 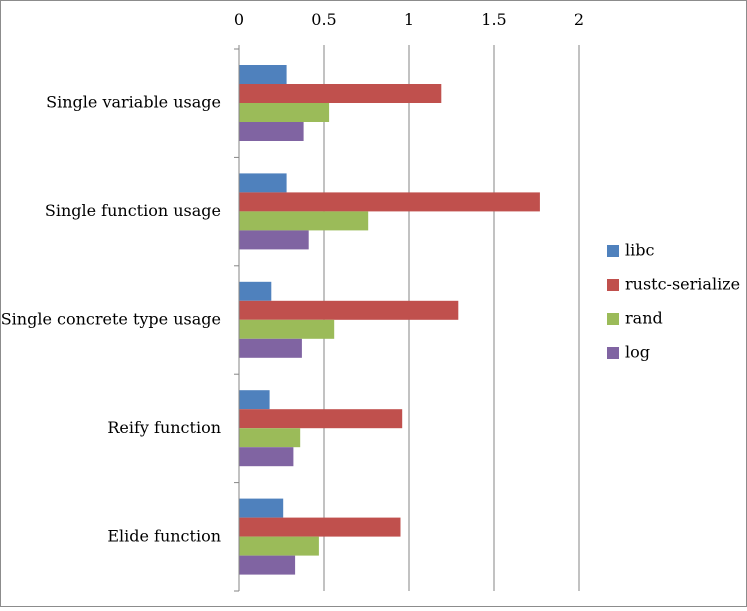 I want to click on category-label: Single function usage, so click(x=133, y=210).